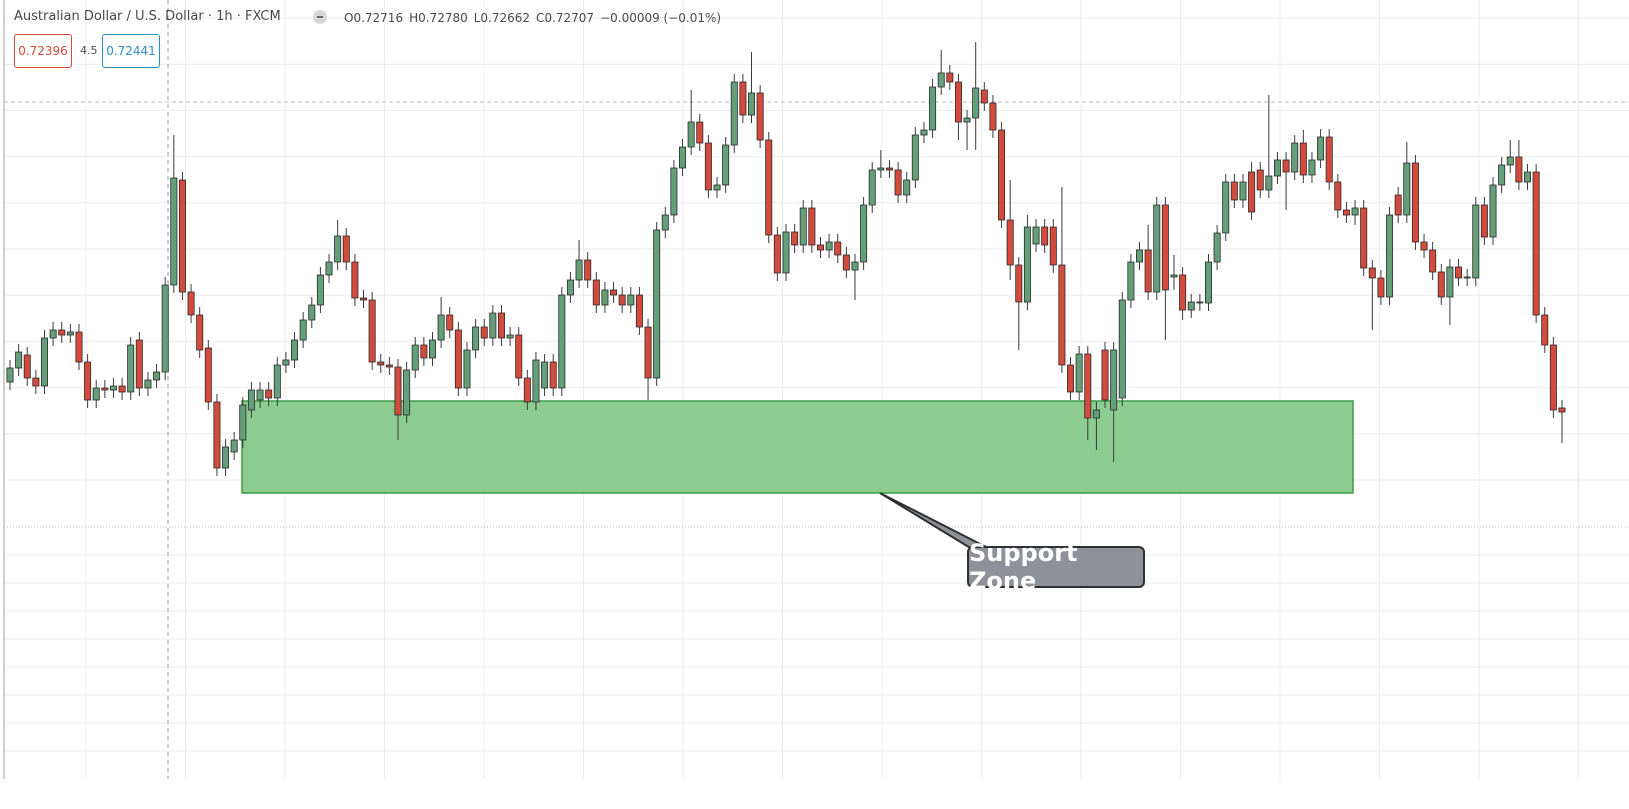  What do you see at coordinates (569, 18) in the screenshot?
I see `ohlc-value: 0.72707` at bounding box center [569, 18].